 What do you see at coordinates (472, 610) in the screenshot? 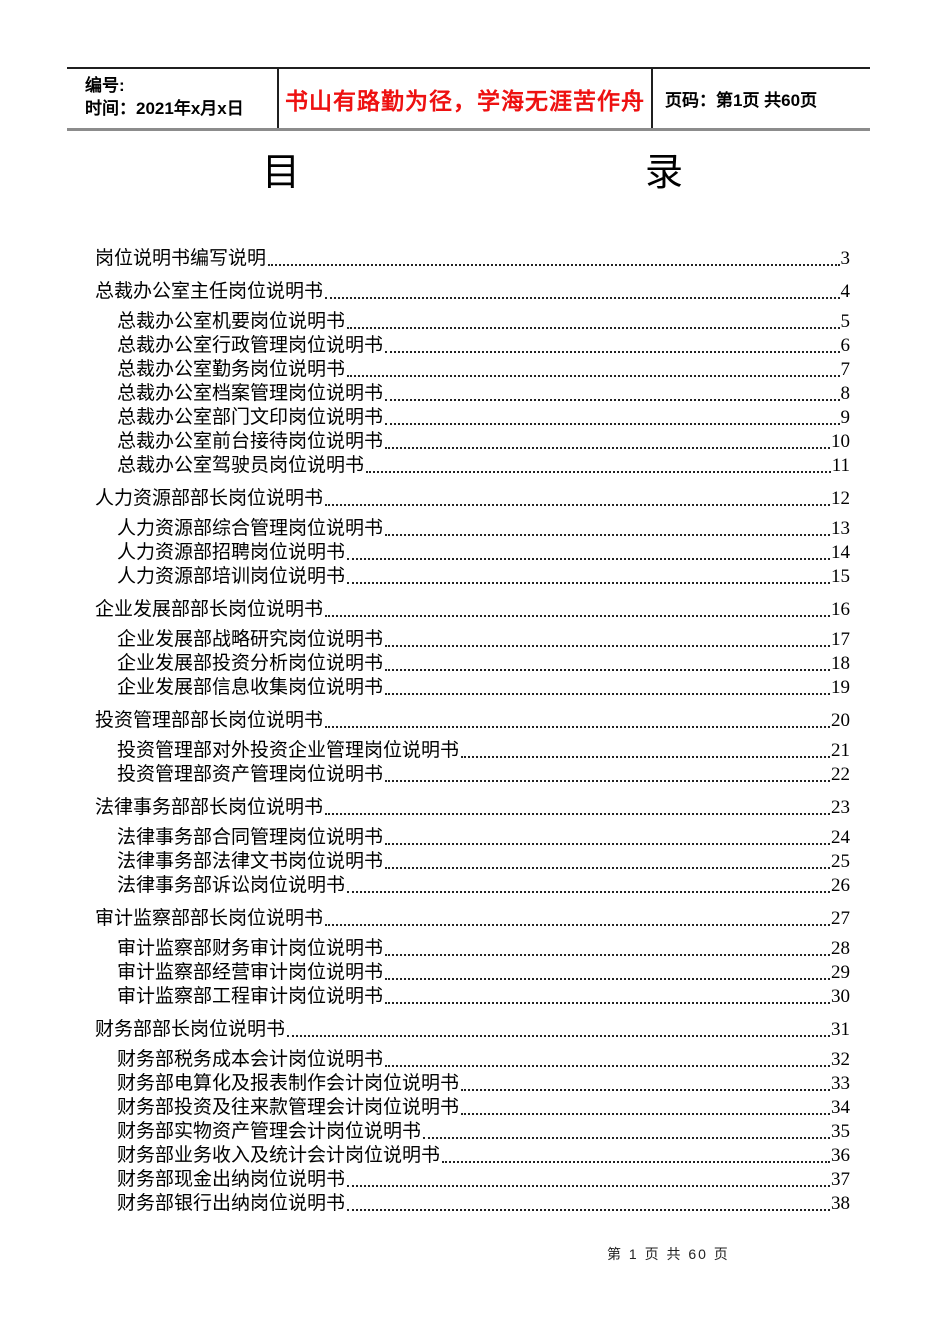
I see `toc-entry: 企业发展部部长岗位说明书 16` at bounding box center [472, 610].